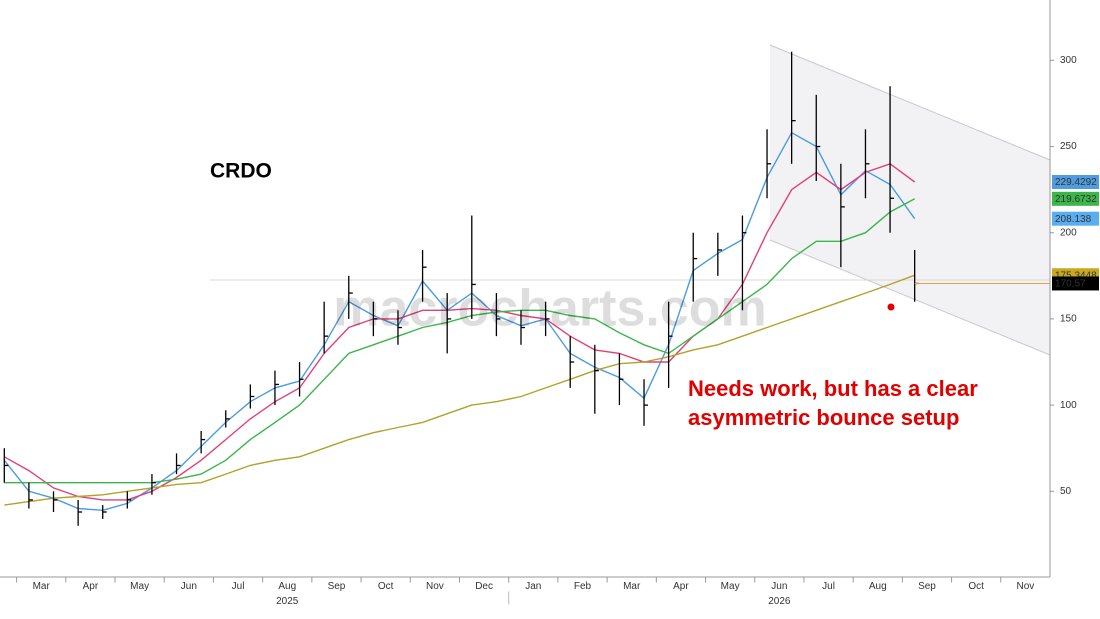 The image size is (1100, 619). I want to click on last-value-label: 175.3448, so click(1076, 275).